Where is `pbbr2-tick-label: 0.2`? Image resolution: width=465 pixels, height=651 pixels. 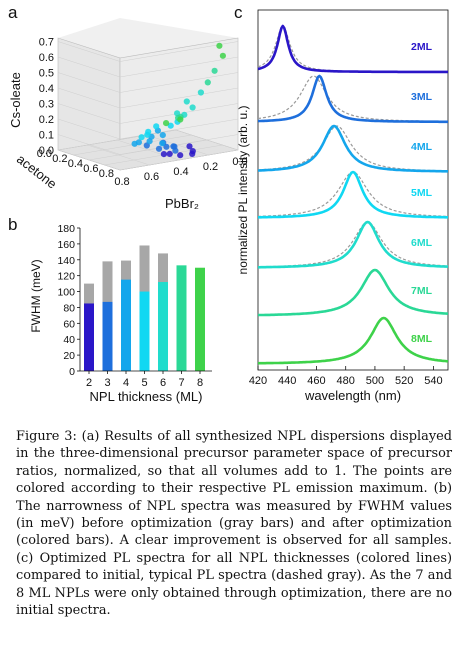
pbbr2-tick-label: 0.2 is located at coordinates (210, 167).